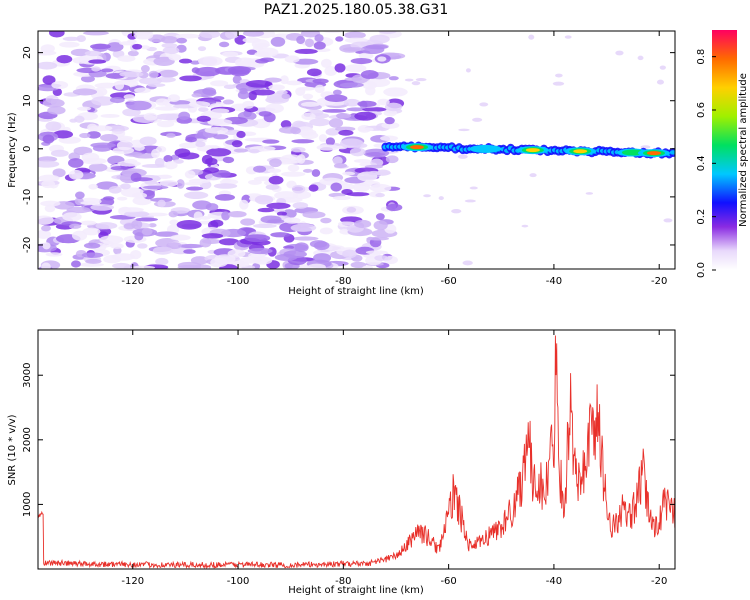 The width and height of the screenshot is (750, 600). What do you see at coordinates (132, 281) in the screenshot?
I see `x-tick-label: -120` at bounding box center [132, 281].